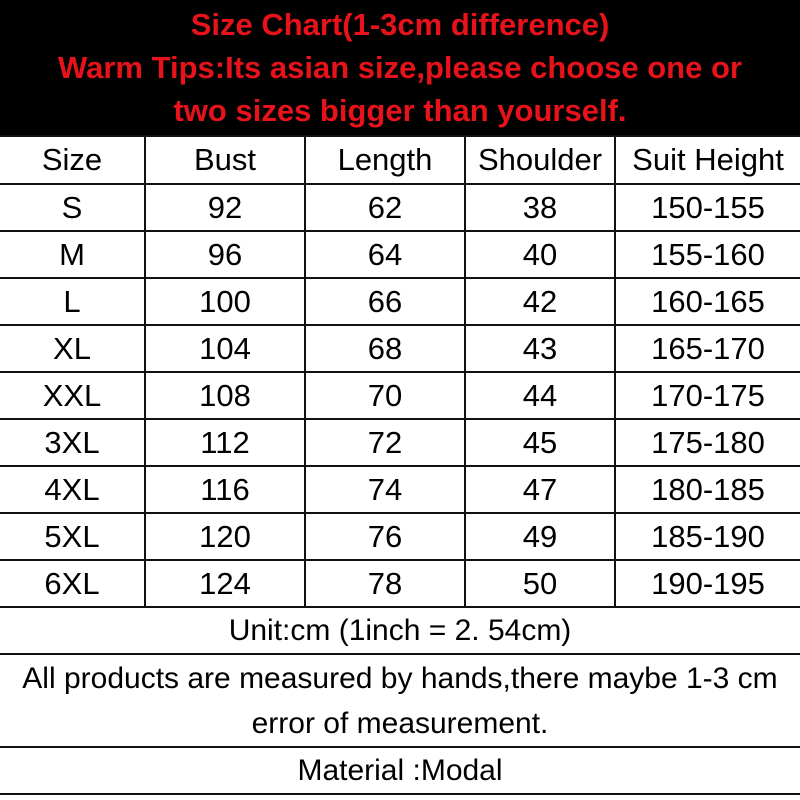 The height and width of the screenshot is (800, 800). What do you see at coordinates (707, 254) in the screenshot?
I see `table-cell: 155-160` at bounding box center [707, 254].